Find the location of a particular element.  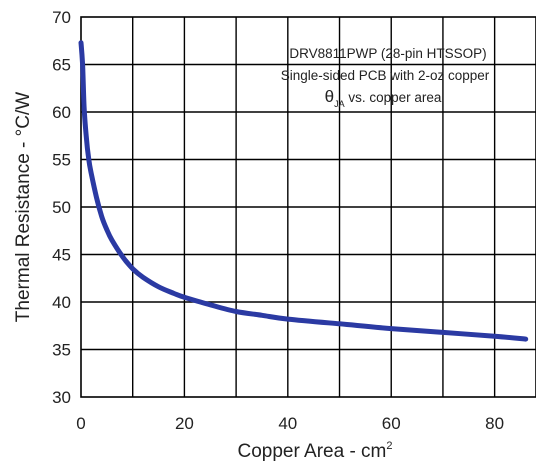

y-tick-labels: 30 35 40 45 50 55 60 65 70 is located at coordinates (61, 207).